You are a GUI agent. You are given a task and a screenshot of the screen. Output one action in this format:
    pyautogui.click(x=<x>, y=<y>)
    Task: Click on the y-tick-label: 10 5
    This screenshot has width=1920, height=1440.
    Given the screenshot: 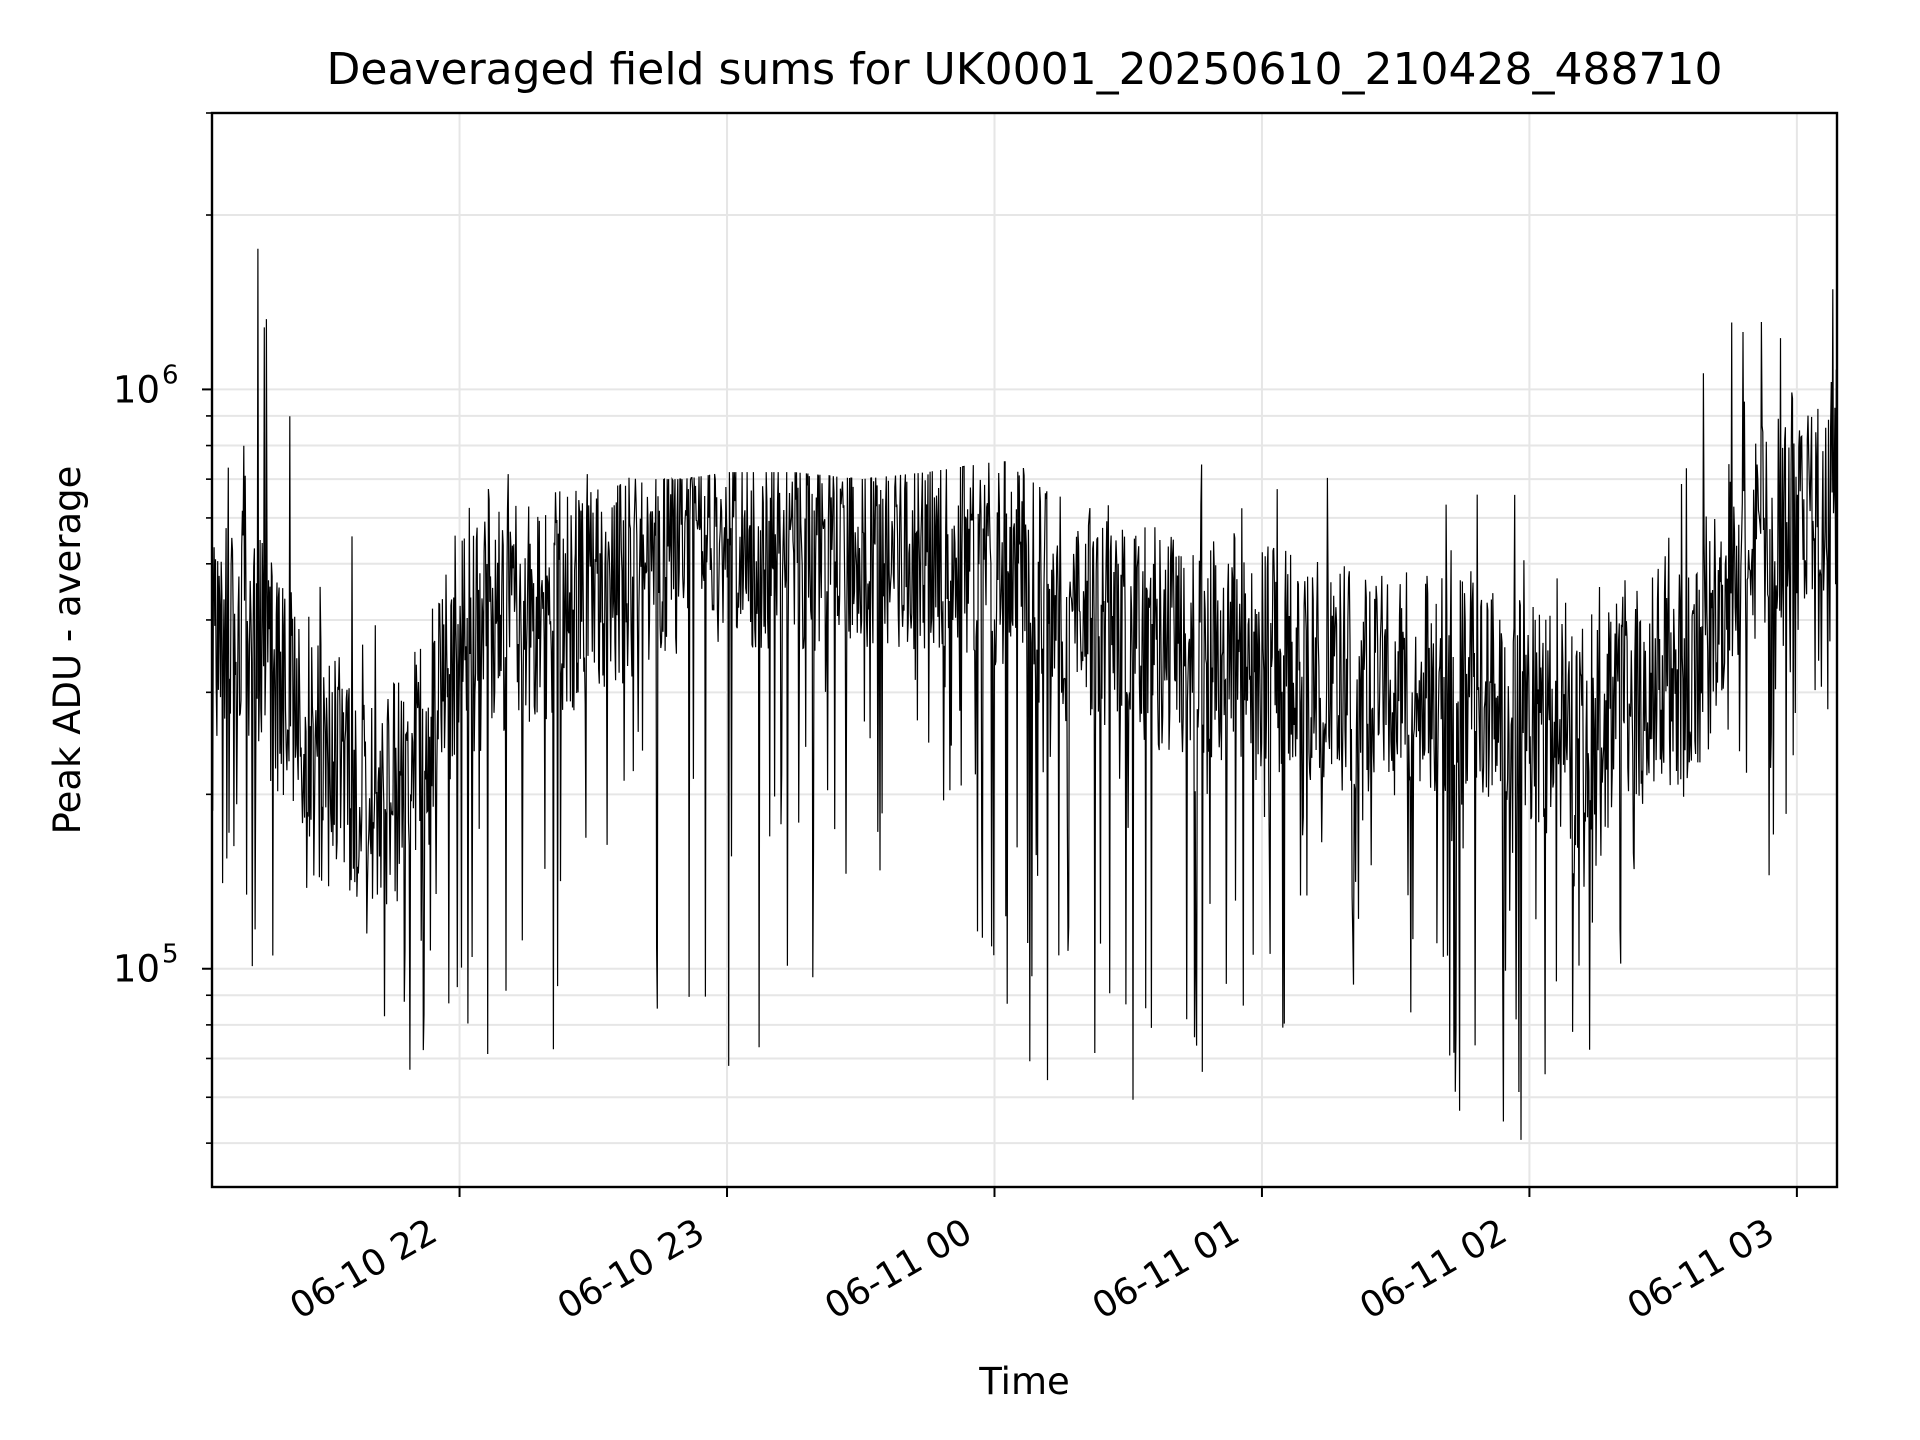 What is the action you would take?
    pyautogui.click(x=146, y=965)
    